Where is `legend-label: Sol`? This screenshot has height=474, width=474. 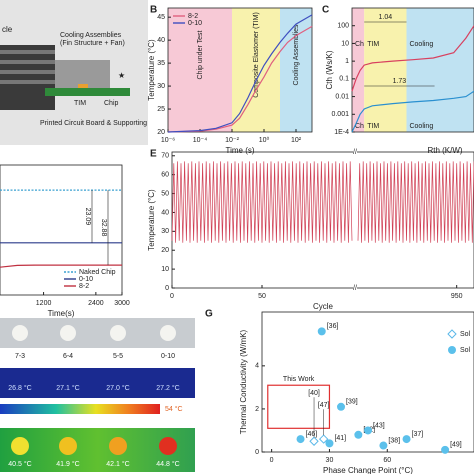 legend-label: Sol is located at coordinates (465, 350).